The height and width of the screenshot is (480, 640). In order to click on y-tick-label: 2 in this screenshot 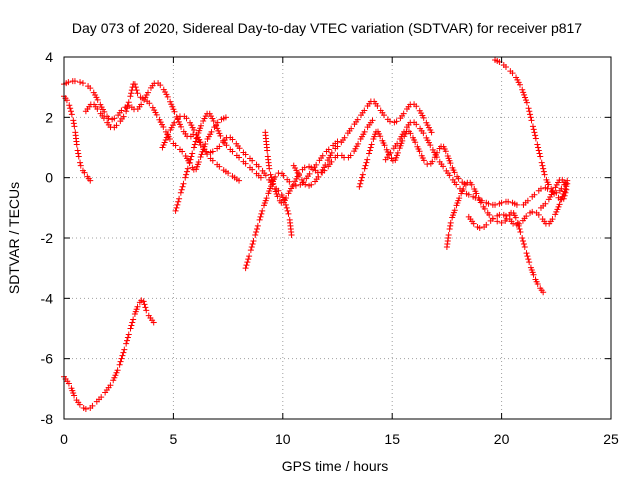, I will do `click(49, 117)`.